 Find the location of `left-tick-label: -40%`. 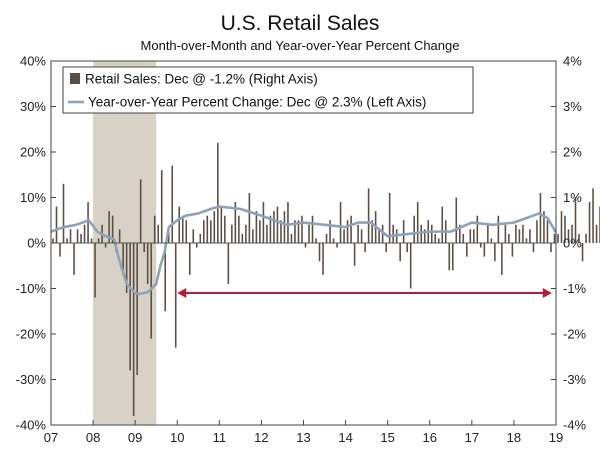

left-tick-label: -40% is located at coordinates (31, 425).